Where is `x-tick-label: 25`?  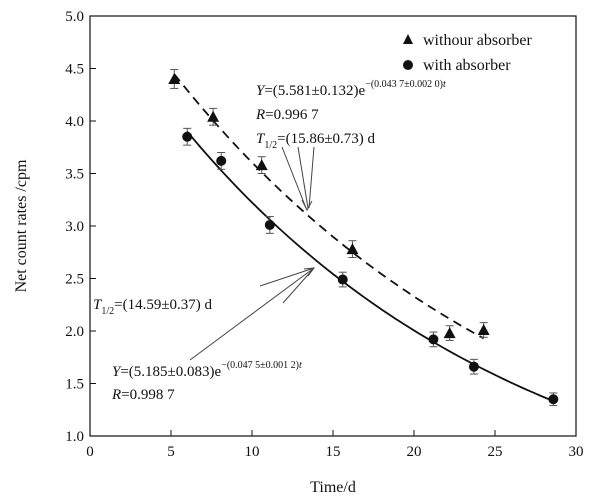 x-tick-label: 25 is located at coordinates (495, 452).